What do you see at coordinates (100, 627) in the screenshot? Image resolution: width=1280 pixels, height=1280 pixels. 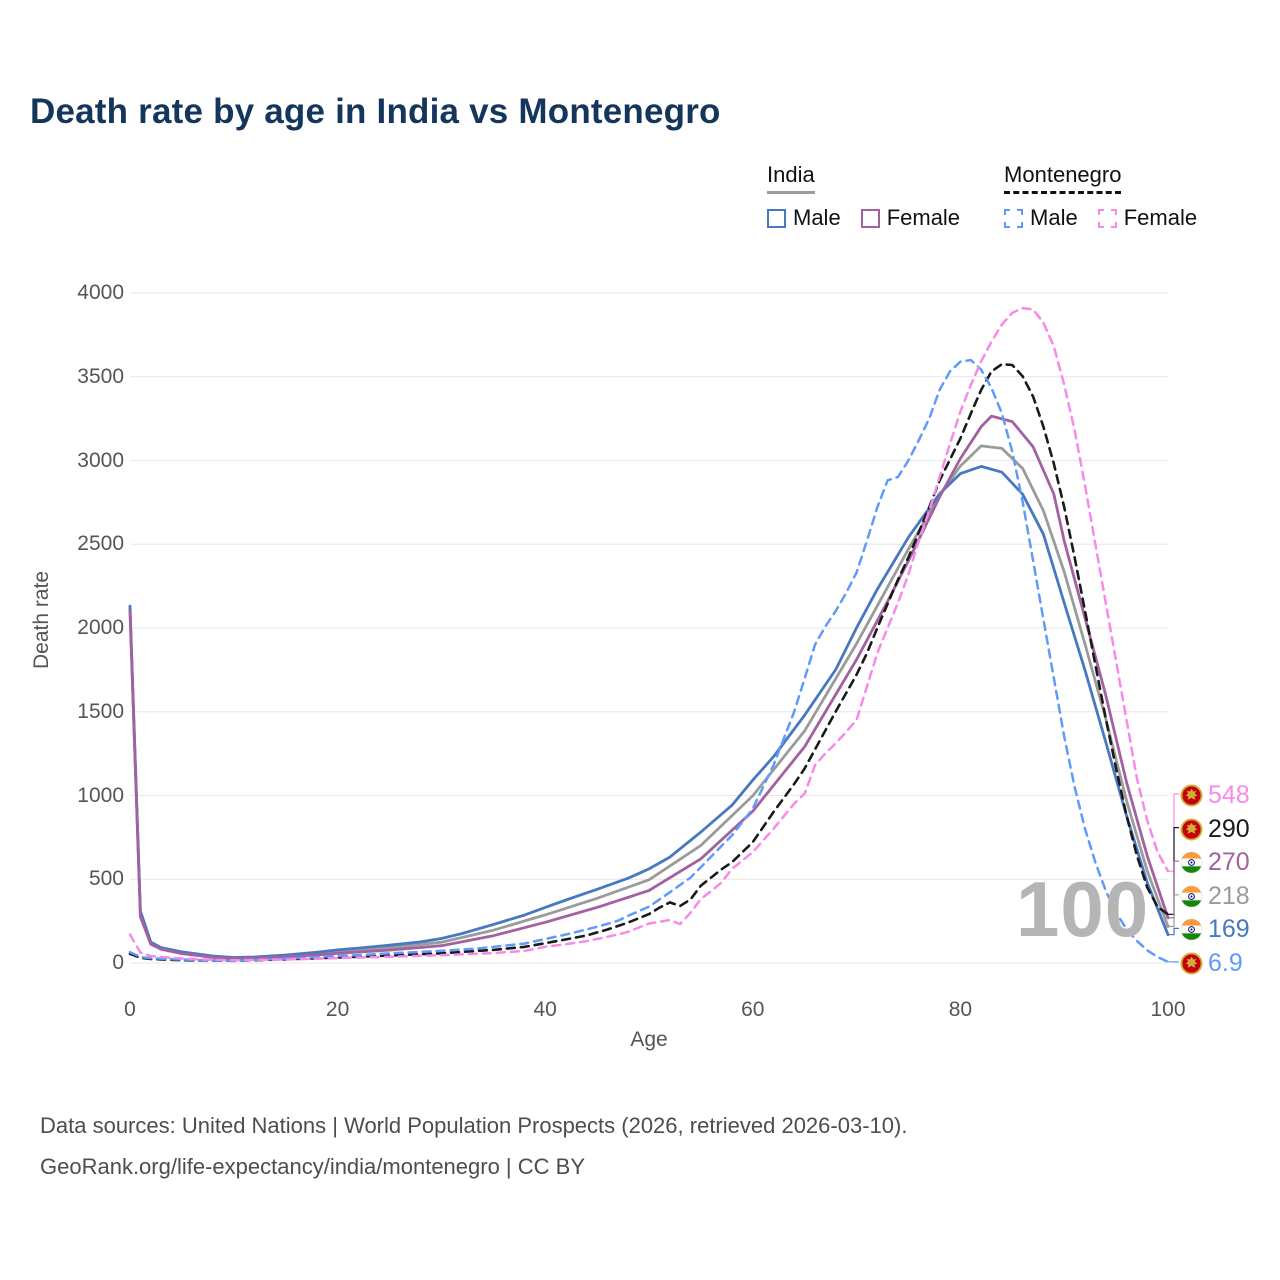 I see `y-tick-label: 2000` at bounding box center [100, 627].